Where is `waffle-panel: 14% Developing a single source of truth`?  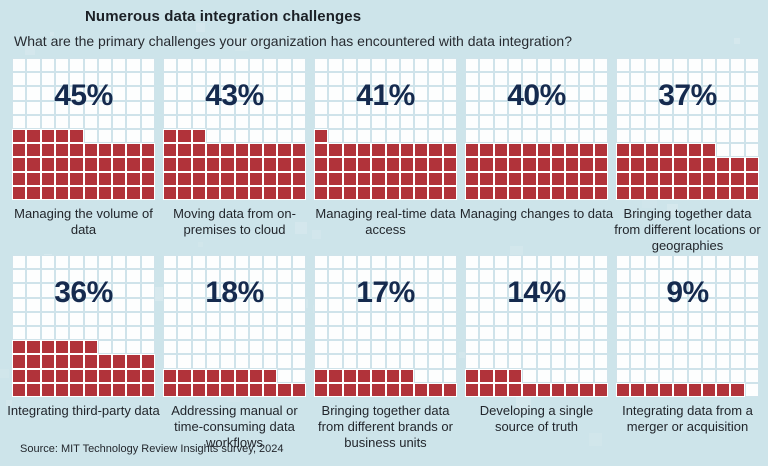 waffle-panel: 14% Developing a single source of truth is located at coordinates (536, 353).